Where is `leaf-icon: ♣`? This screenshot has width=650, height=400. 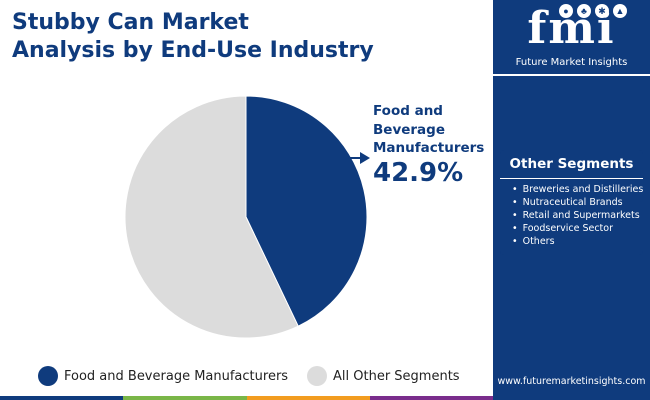
leaf-icon: ♣ is located at coordinates (584, 11).